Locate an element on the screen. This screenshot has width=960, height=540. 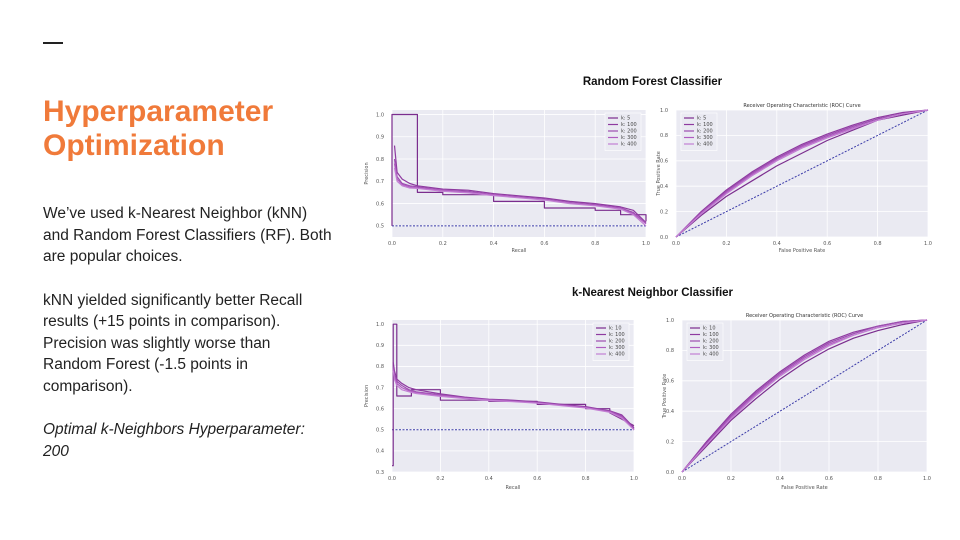
y-tick-label: 0.3 is located at coordinates (380, 473).